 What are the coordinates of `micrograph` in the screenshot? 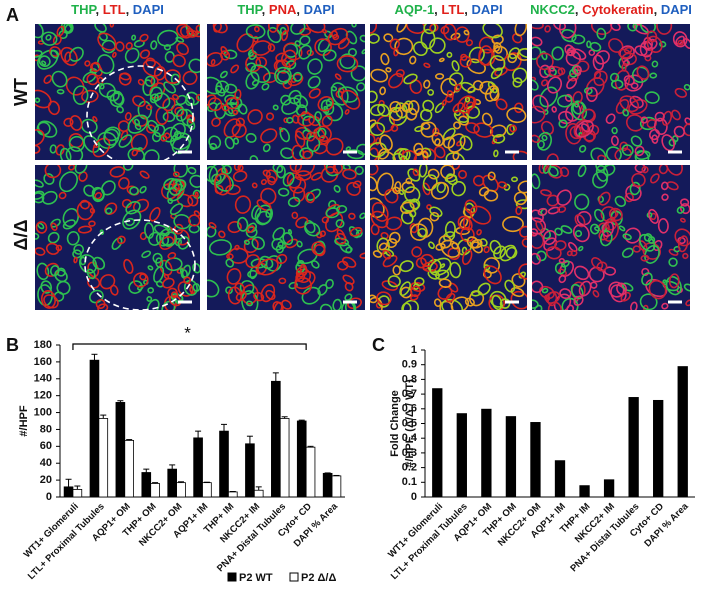 It's located at (448, 92).